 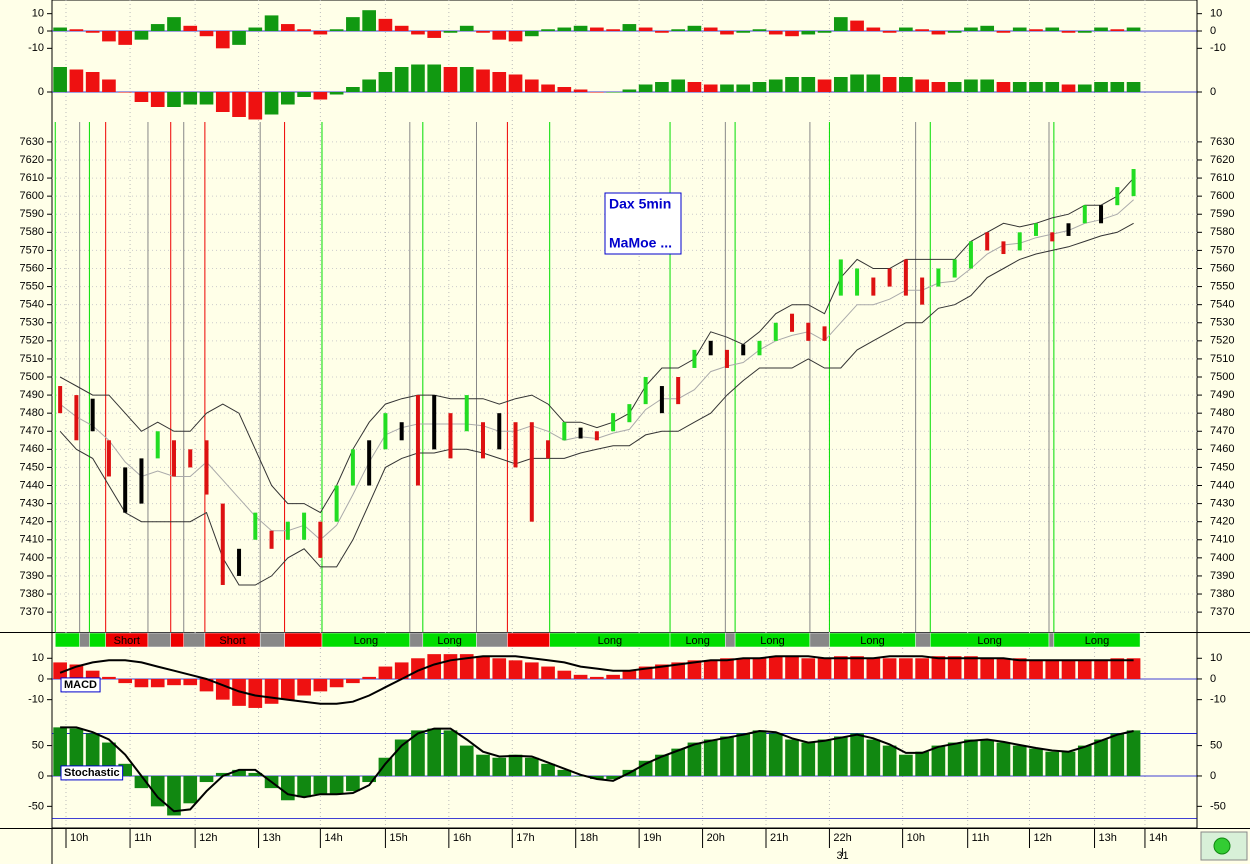 What do you see at coordinates (1218, 700) in the screenshot?
I see `y-tick-label-right: -10` at bounding box center [1218, 700].